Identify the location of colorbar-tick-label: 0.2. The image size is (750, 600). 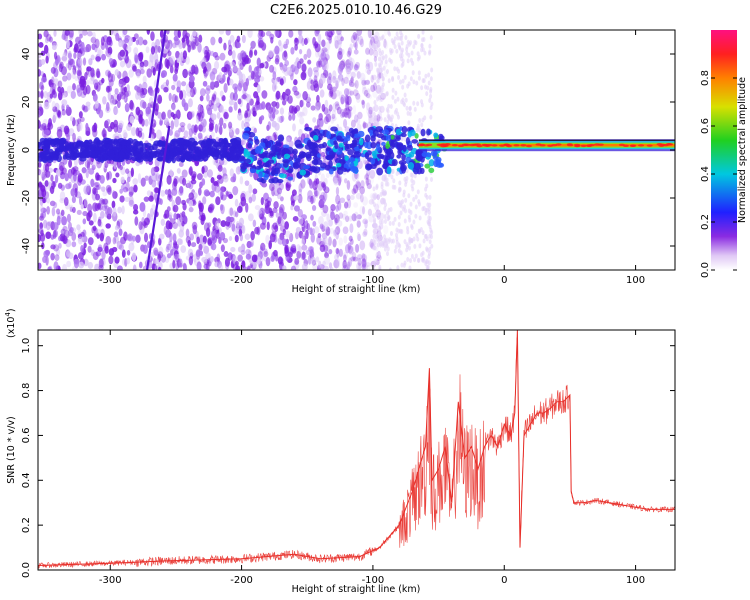
(705, 222).